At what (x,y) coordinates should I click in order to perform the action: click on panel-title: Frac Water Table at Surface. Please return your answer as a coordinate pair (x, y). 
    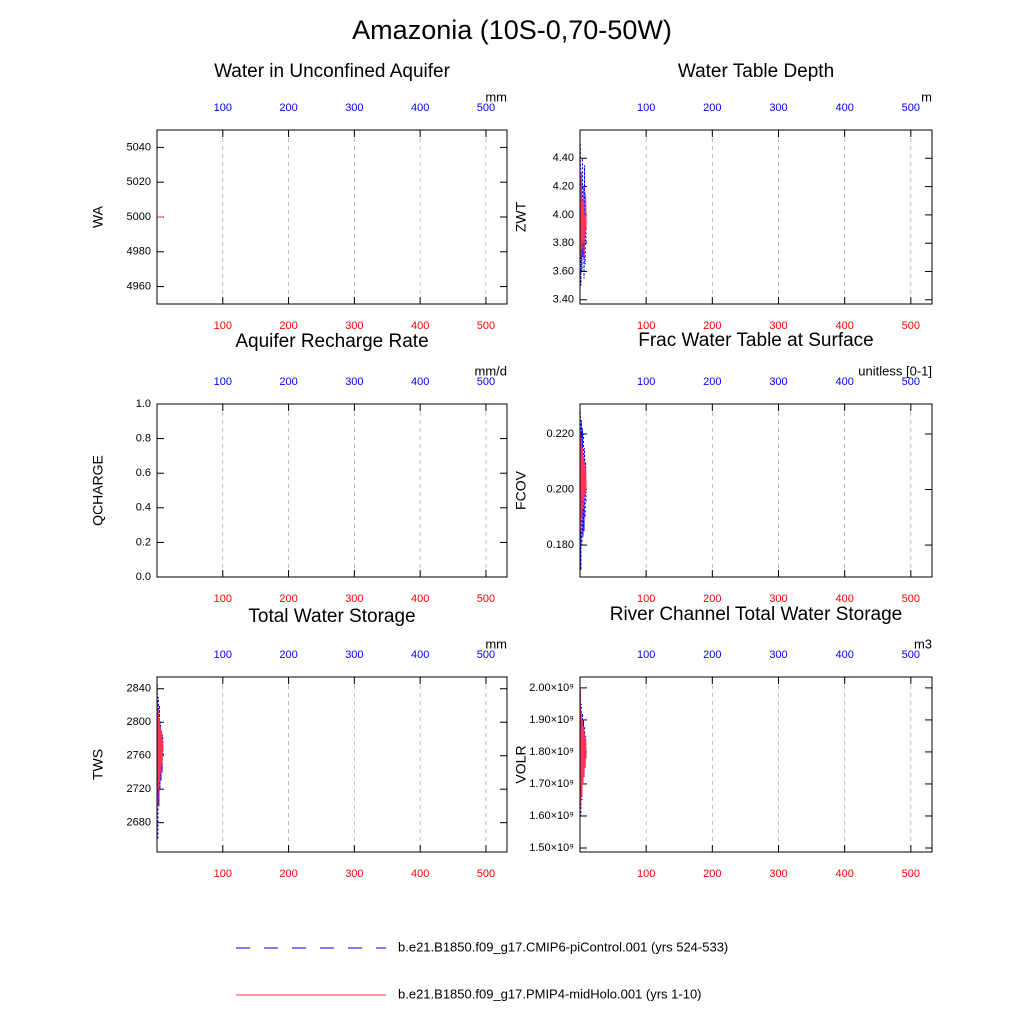
    Looking at the image, I should click on (756, 340).